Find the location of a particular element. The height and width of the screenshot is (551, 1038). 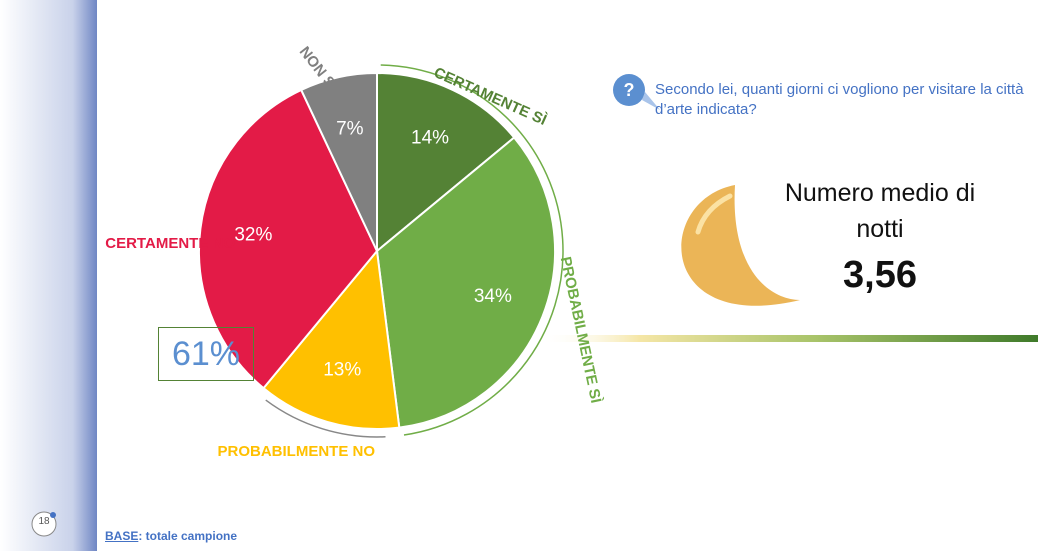

page-circle is located at coordinates (44, 524).